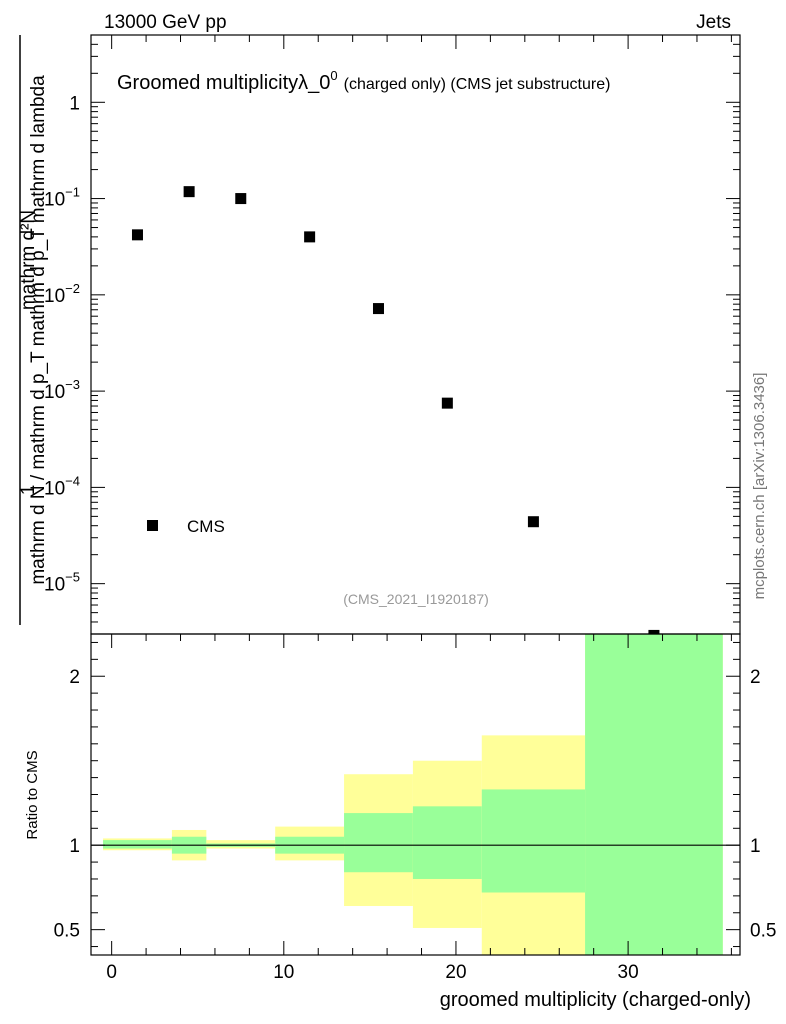  I want to click on main-y-tick-exponent: −3, so click(72, 384).